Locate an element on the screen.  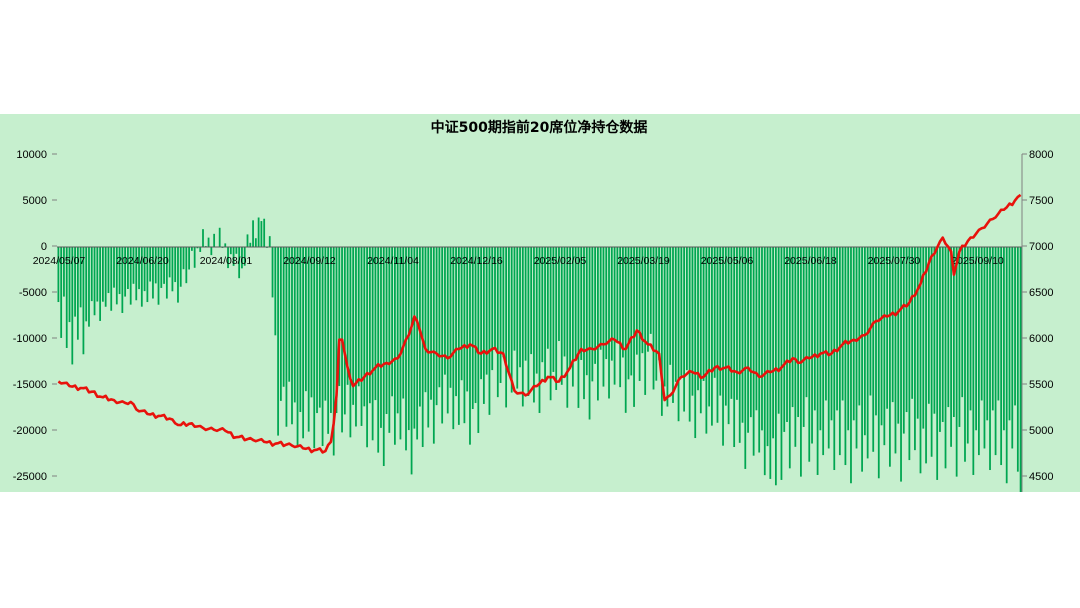
right-tick-label: 7000 is located at coordinates (1041, 247).